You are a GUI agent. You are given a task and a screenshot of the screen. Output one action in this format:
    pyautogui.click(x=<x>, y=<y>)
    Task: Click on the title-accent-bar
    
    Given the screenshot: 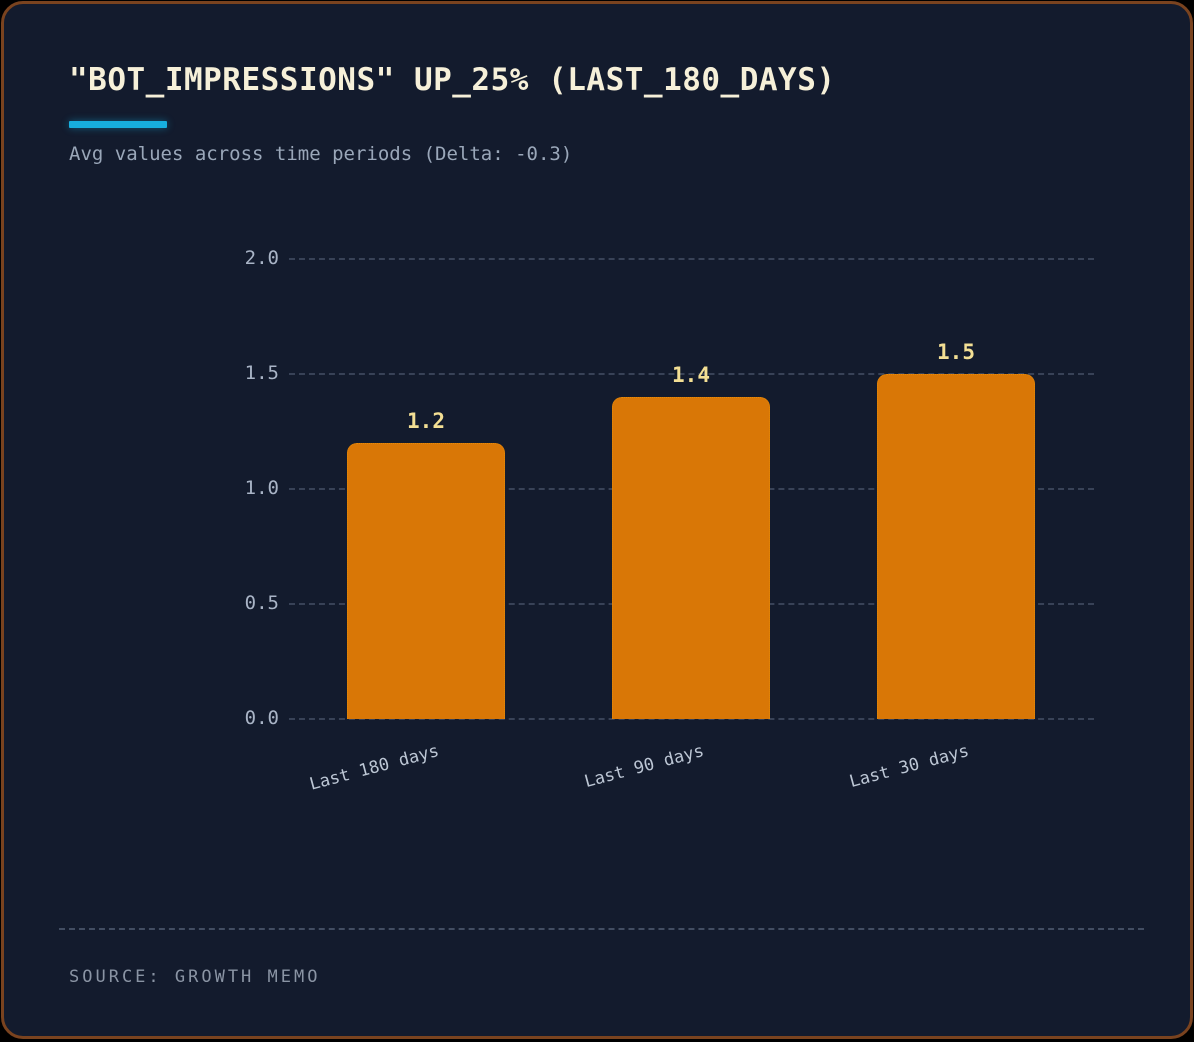 What is the action you would take?
    pyautogui.click(x=118, y=124)
    